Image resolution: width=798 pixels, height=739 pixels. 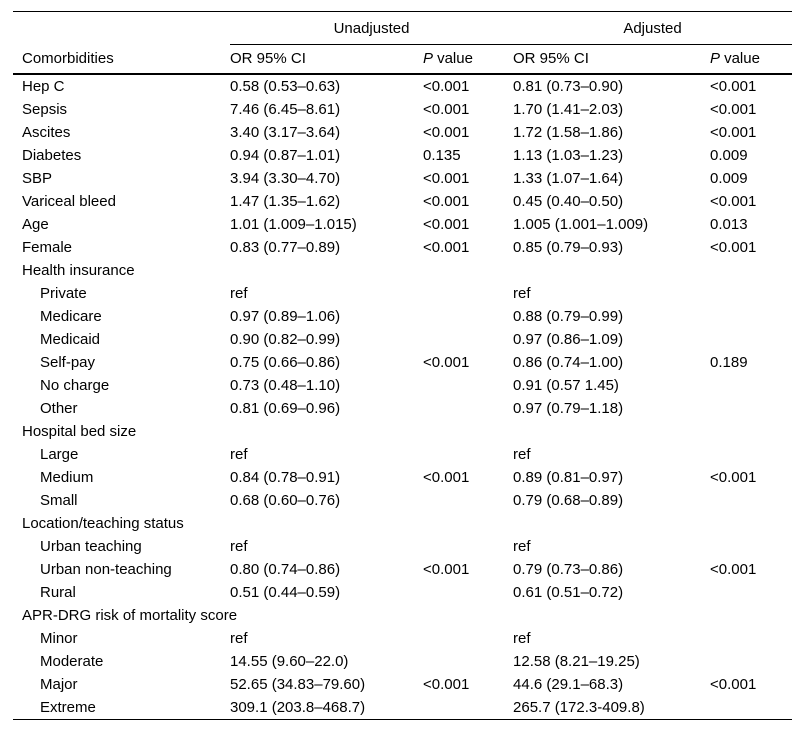 I want to click on comorbidity-cell: Hospital bed size, so click(x=79, y=431).